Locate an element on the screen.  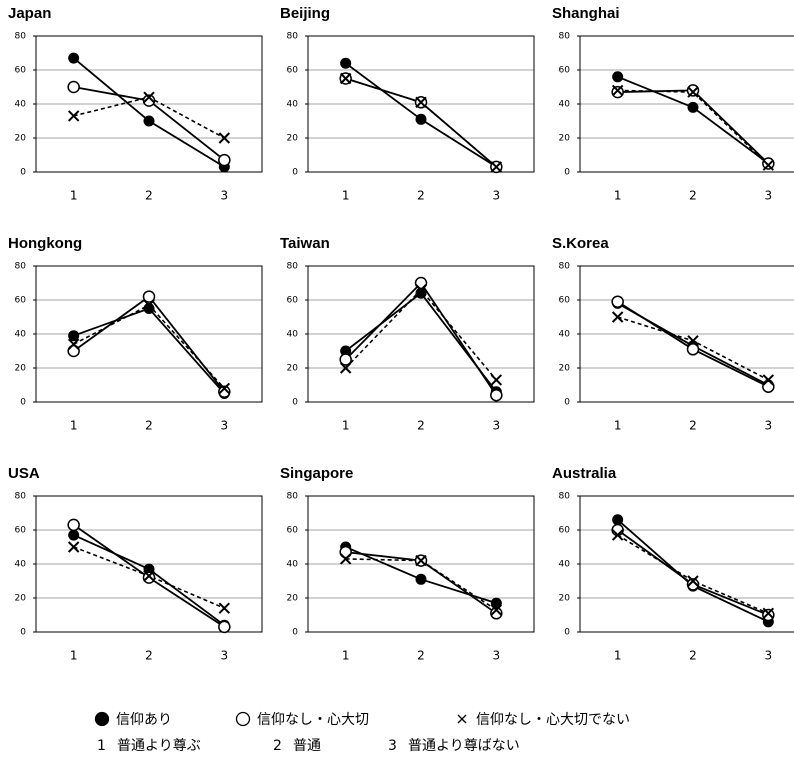
chart-title: Shanghai is located at coordinates (586, 13).